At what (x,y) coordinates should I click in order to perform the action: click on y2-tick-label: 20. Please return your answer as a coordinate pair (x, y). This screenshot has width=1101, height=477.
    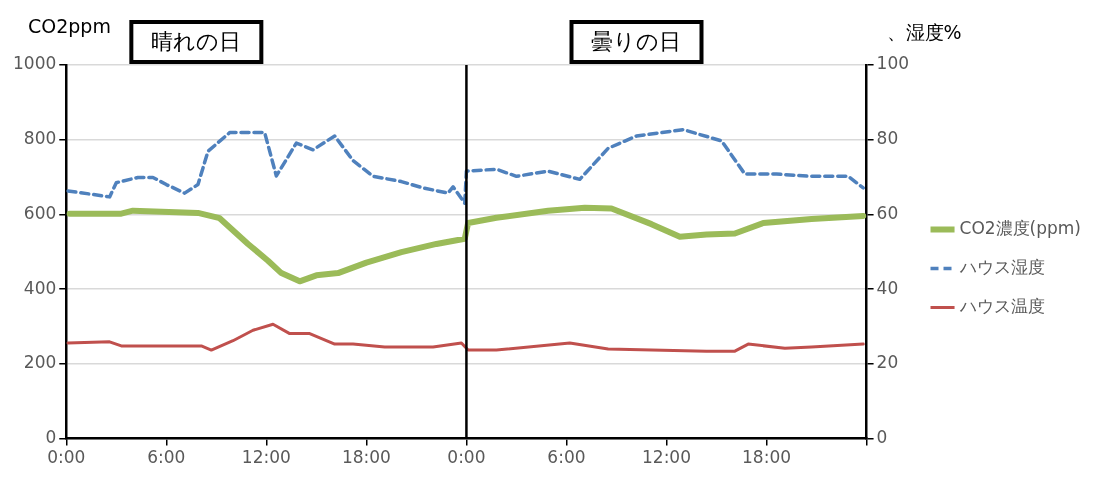
    Looking at the image, I should click on (887, 362).